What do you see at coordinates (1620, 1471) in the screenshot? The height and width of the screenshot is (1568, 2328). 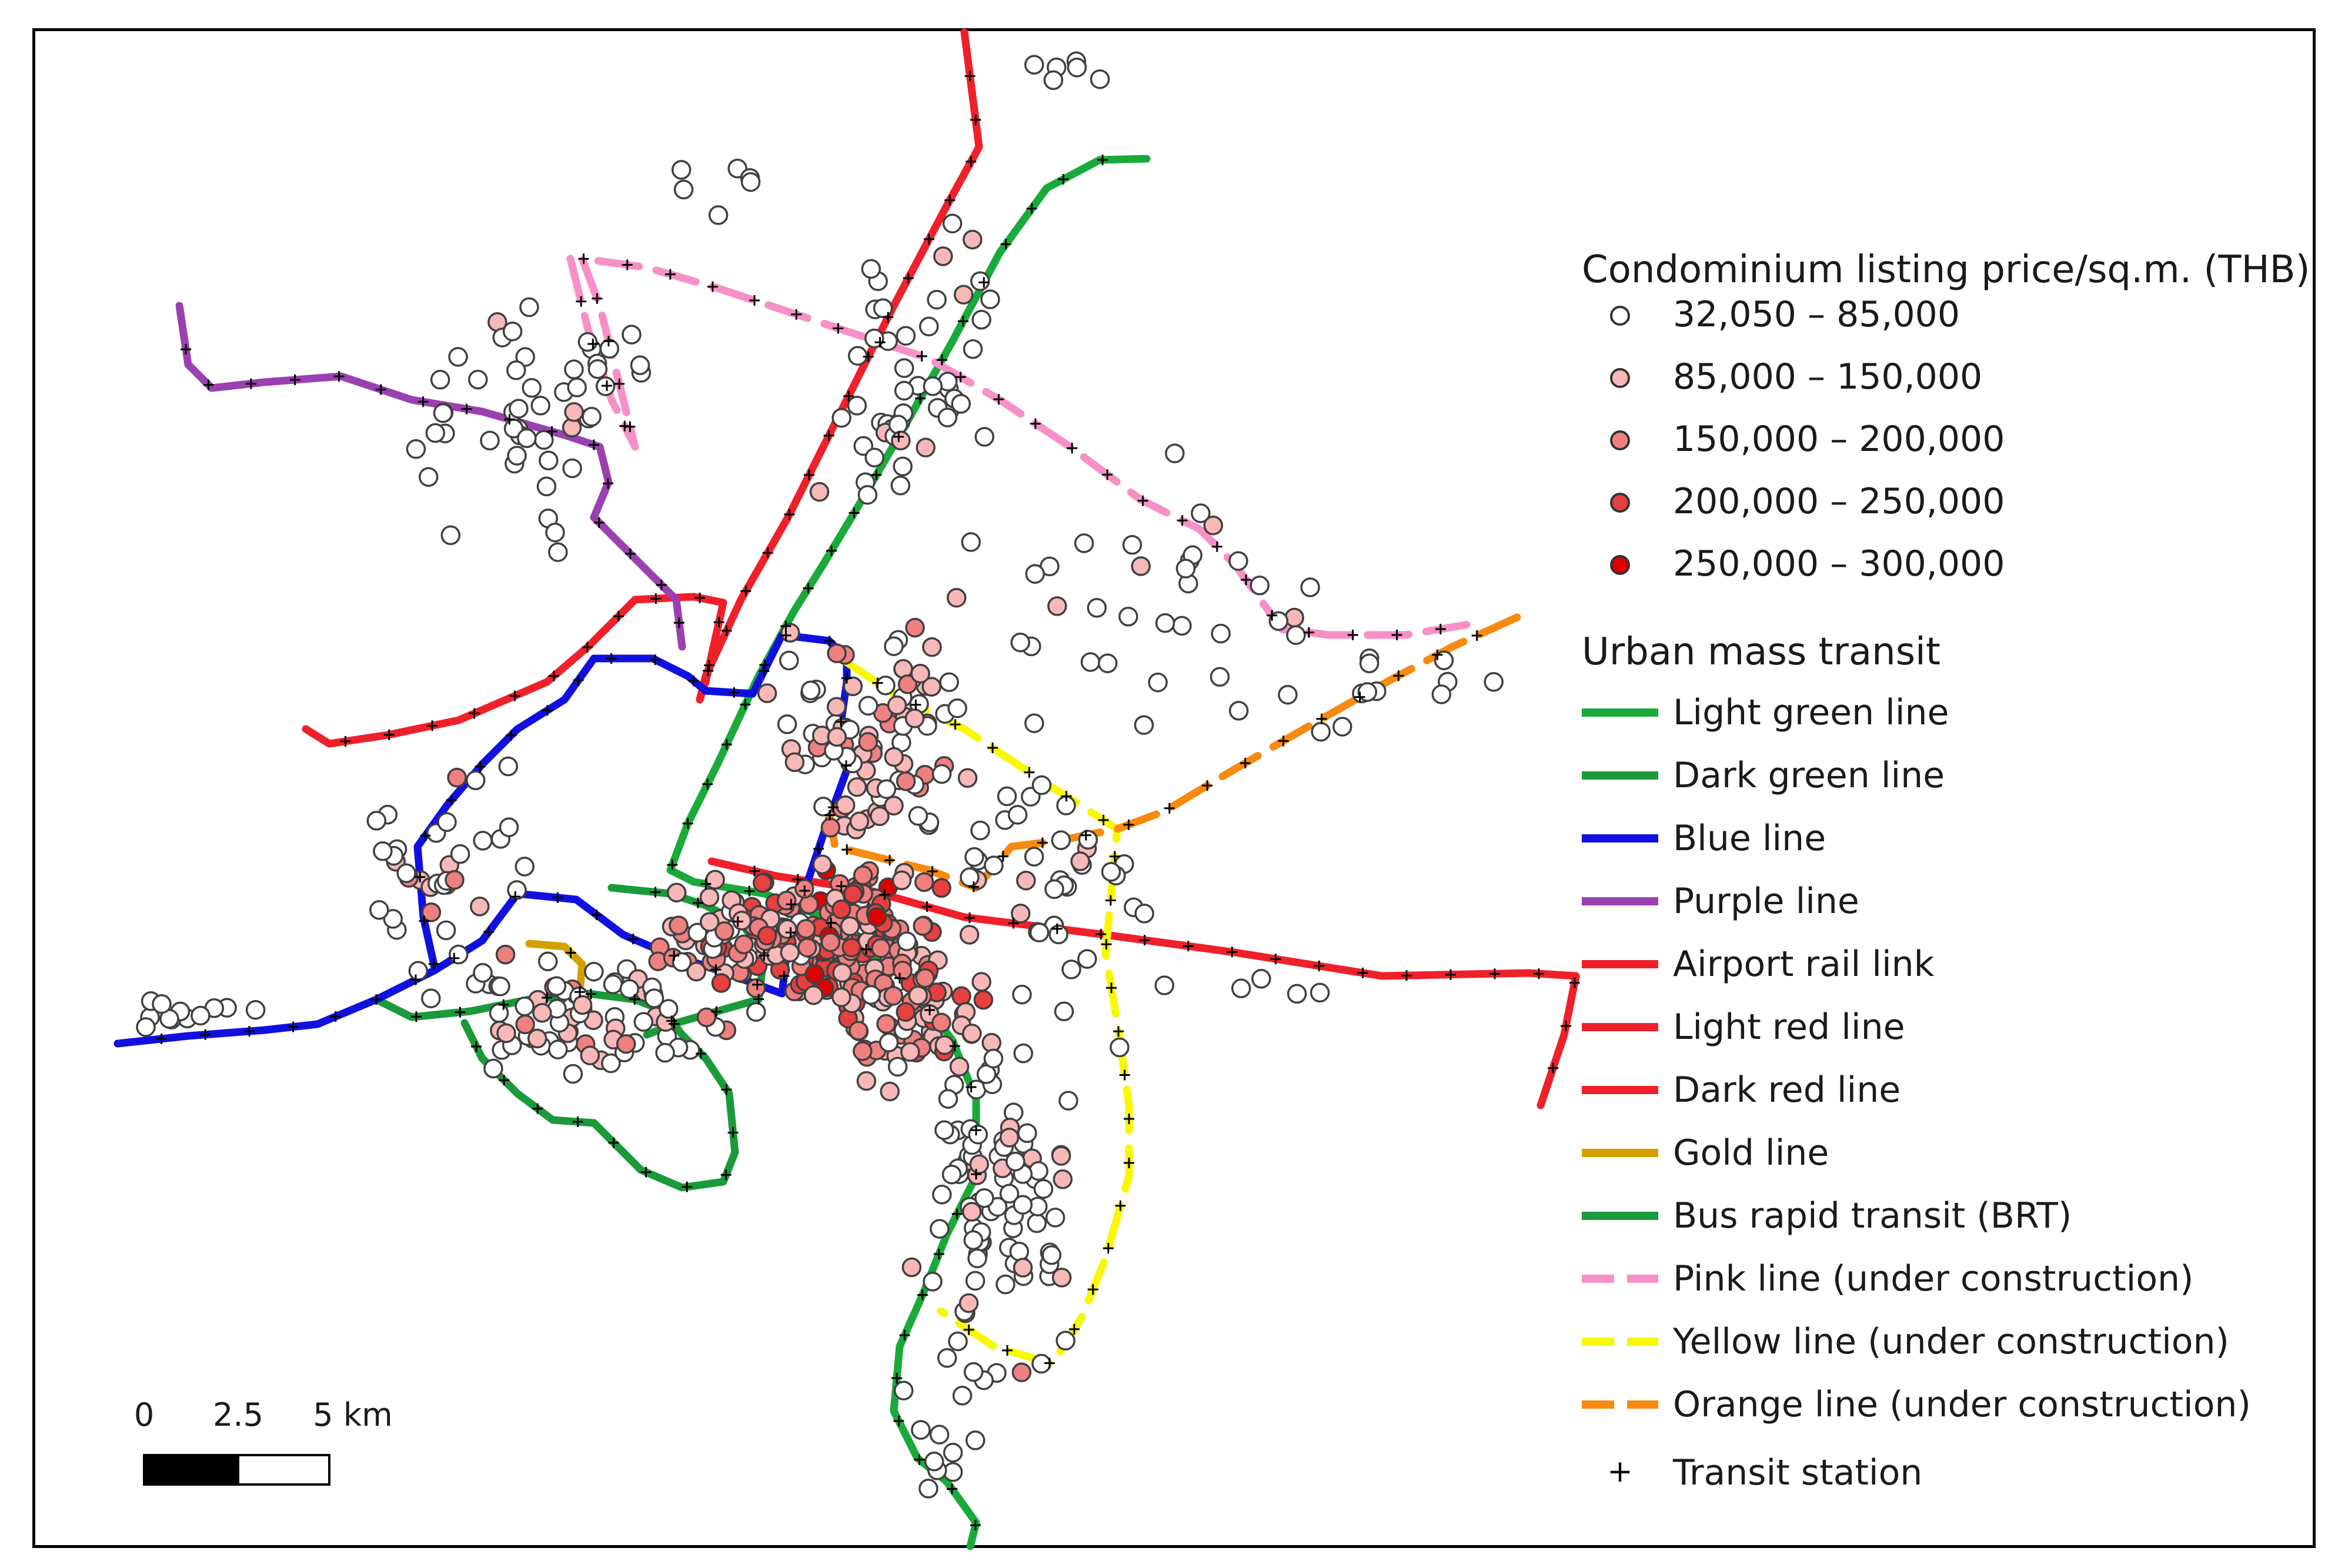 I see `legend-station-symbol: +` at bounding box center [1620, 1471].